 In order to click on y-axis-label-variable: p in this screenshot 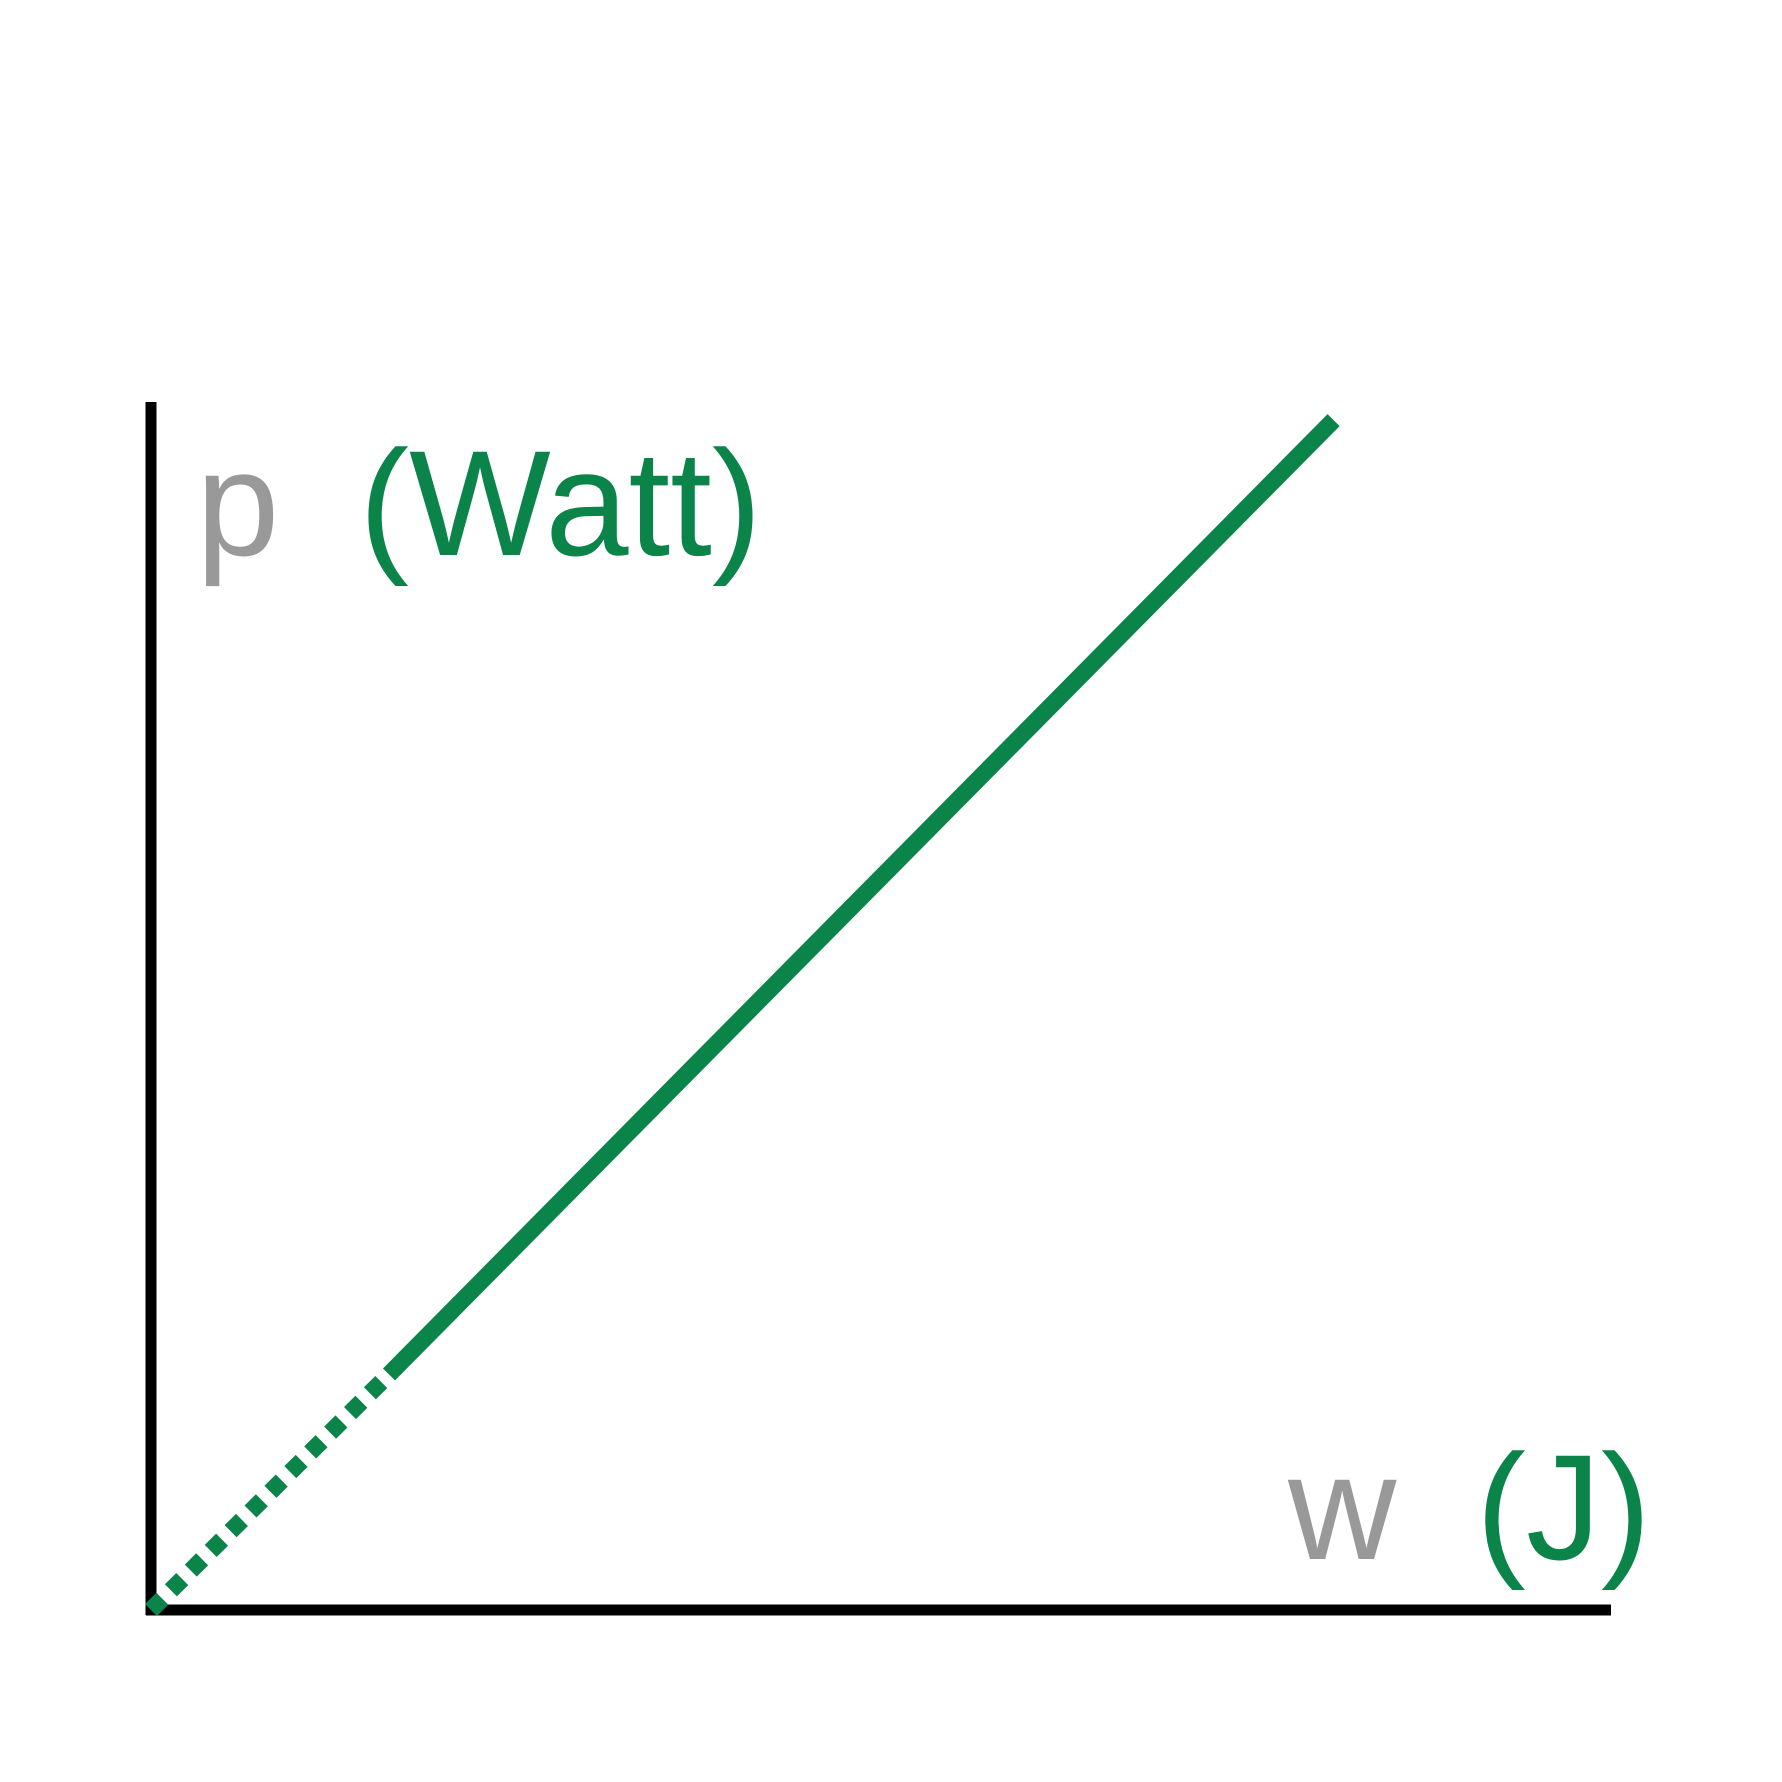, I will do `click(237, 503)`.